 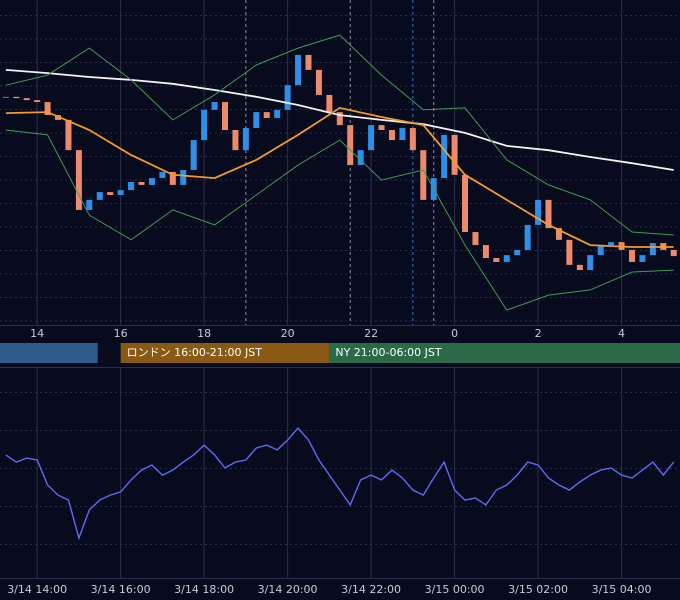 I want to click on x-tick-label: 3/14 20:00, so click(x=288, y=589).